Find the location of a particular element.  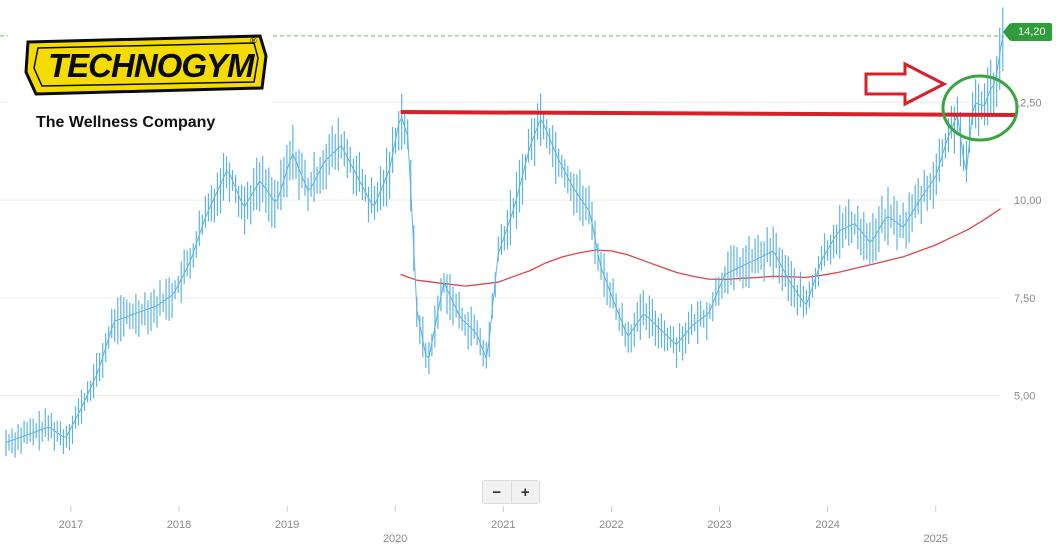

y-tick-label: 12,50 is located at coordinates (1028, 103).